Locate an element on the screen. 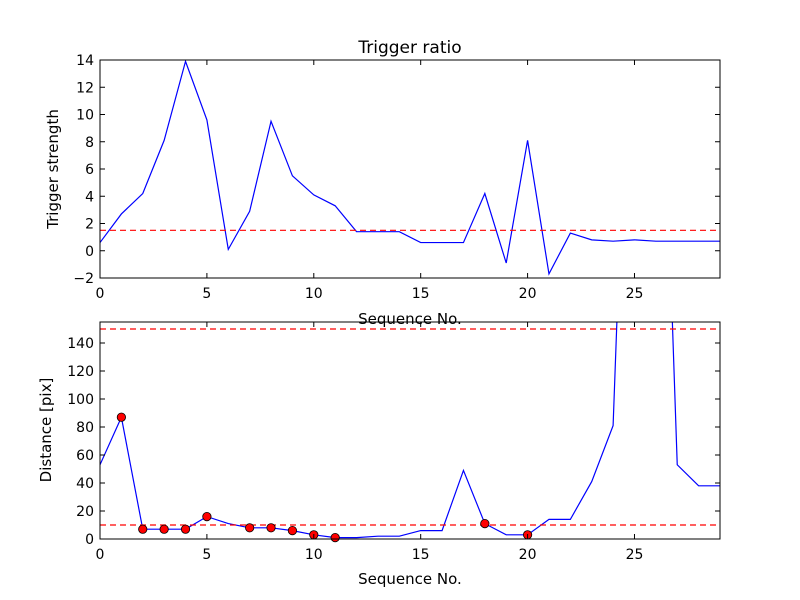  y-tick-label: 60 is located at coordinates (85, 456).